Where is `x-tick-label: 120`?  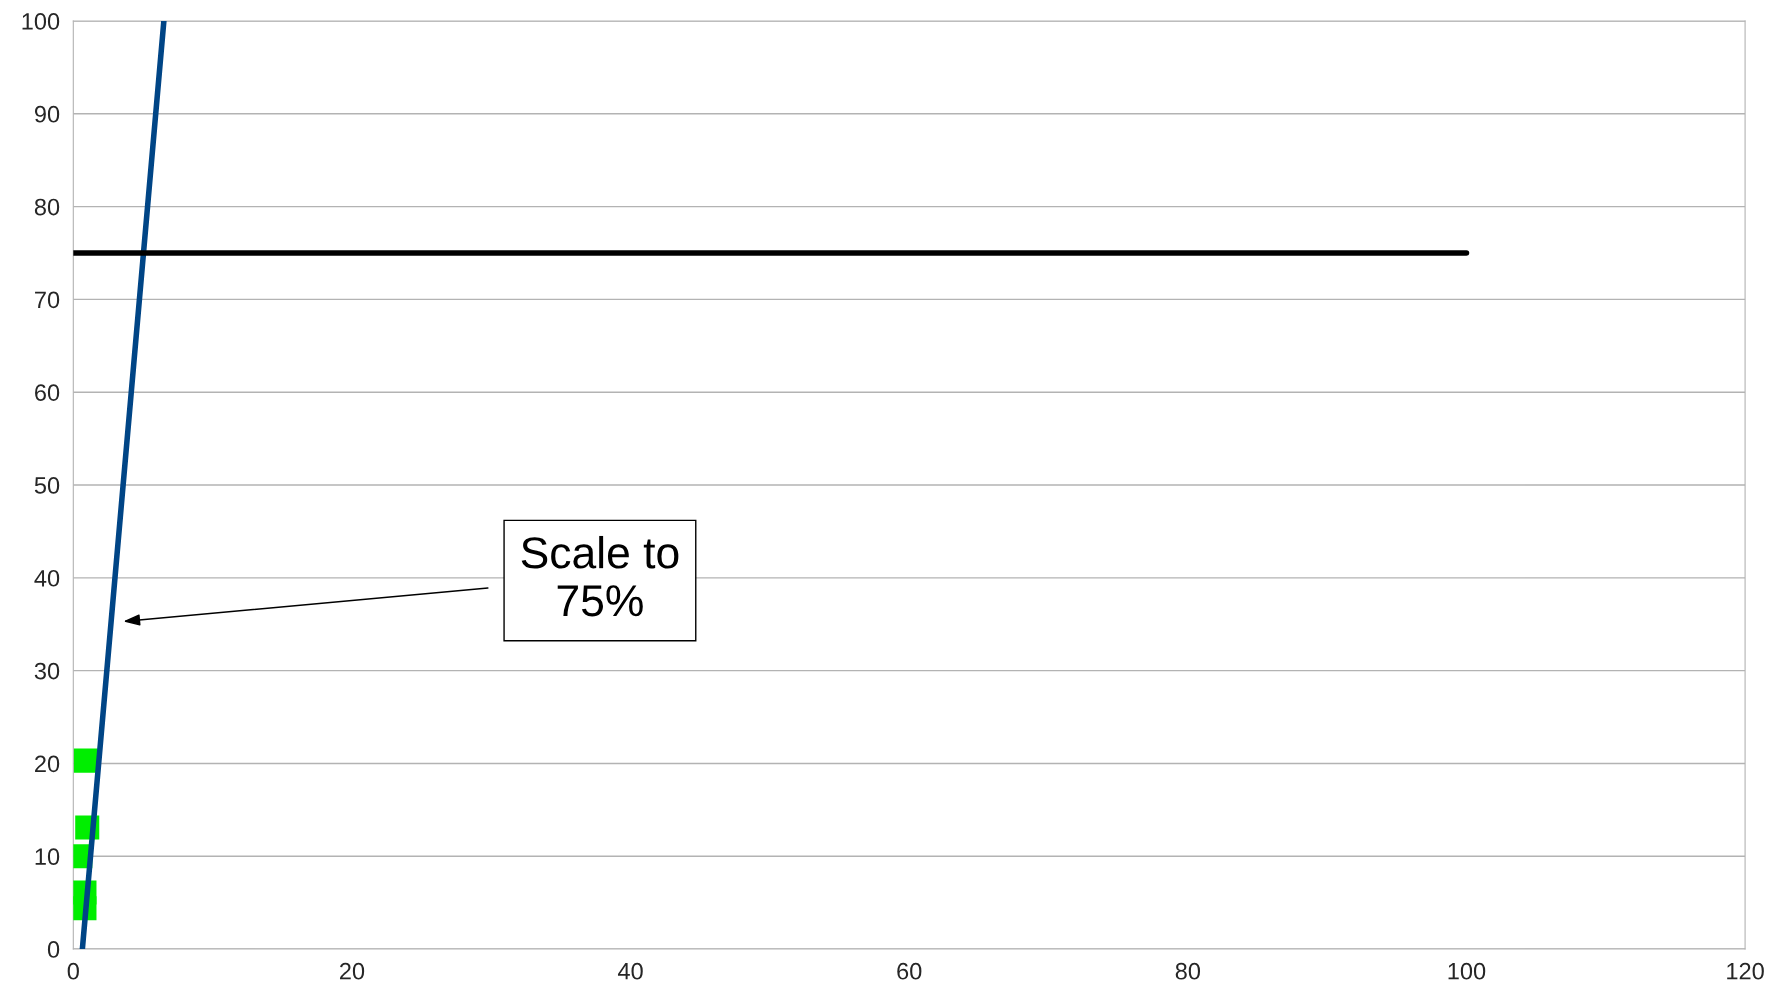 x-tick-label: 120 is located at coordinates (1745, 971).